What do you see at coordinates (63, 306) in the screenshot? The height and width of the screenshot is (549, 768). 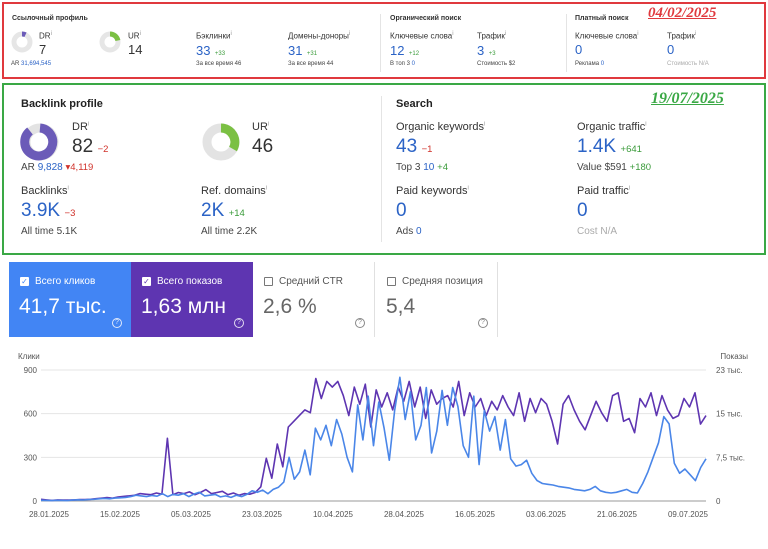 I see `card-value: 41,7 тыс.` at bounding box center [63, 306].